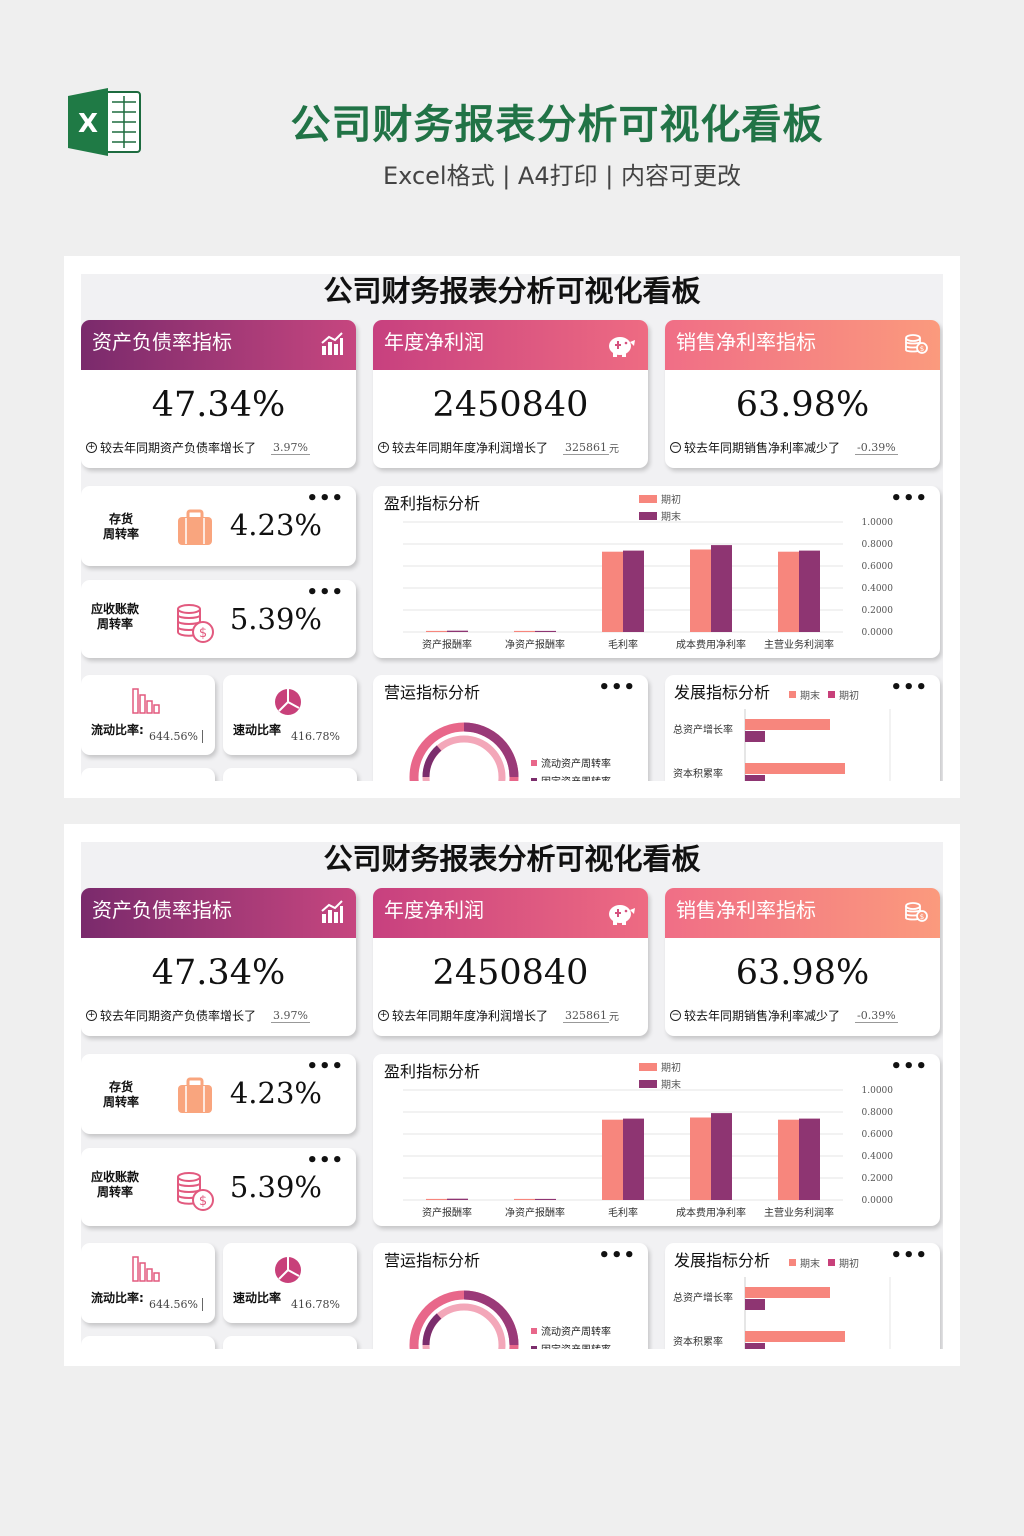 The height and width of the screenshot is (1536, 1024). Describe the element at coordinates (464, 1319) in the screenshot. I see `operation-donut-chart` at that location.